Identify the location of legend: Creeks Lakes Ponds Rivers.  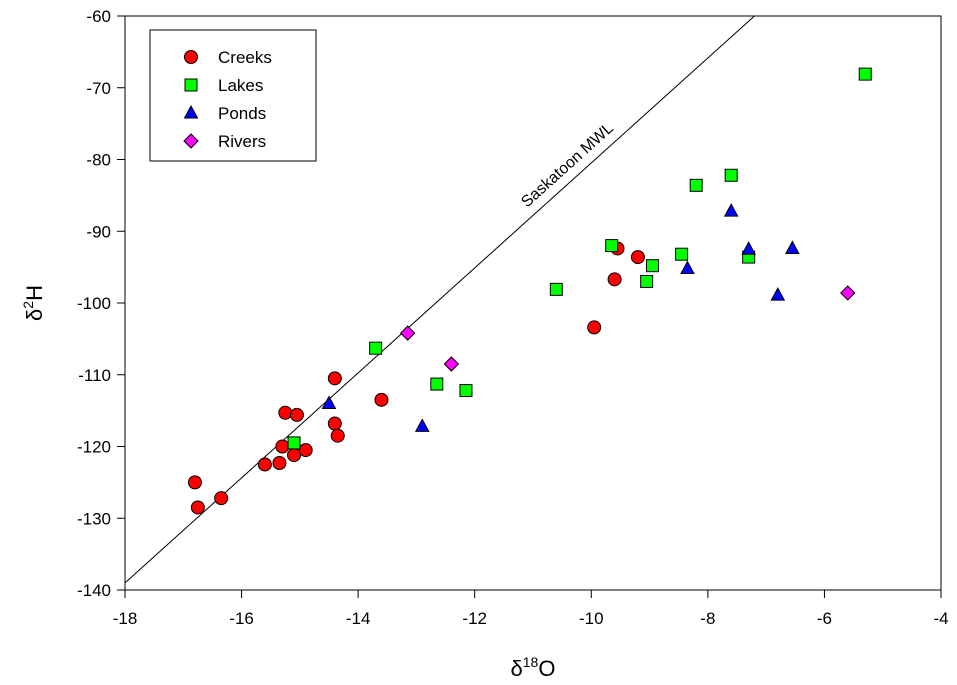
(233, 95).